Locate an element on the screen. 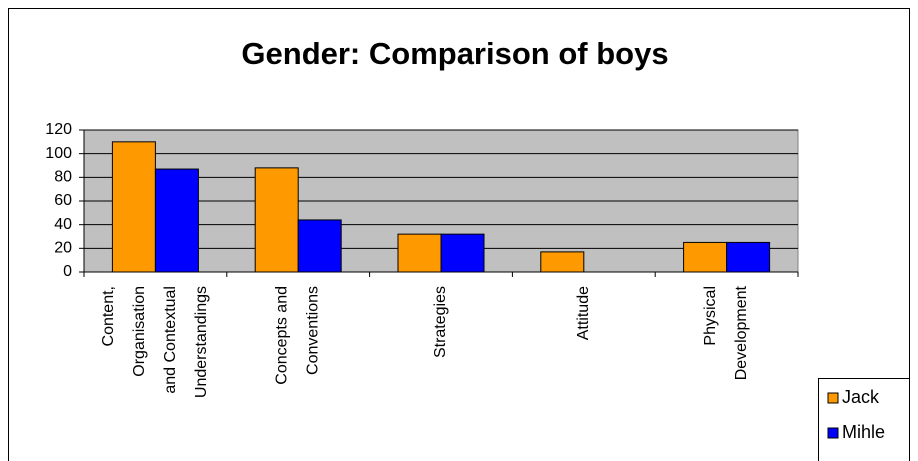 This screenshot has width=918, height=461. x-tick-label: Concepts and Conventions is located at coordinates (298, 335).